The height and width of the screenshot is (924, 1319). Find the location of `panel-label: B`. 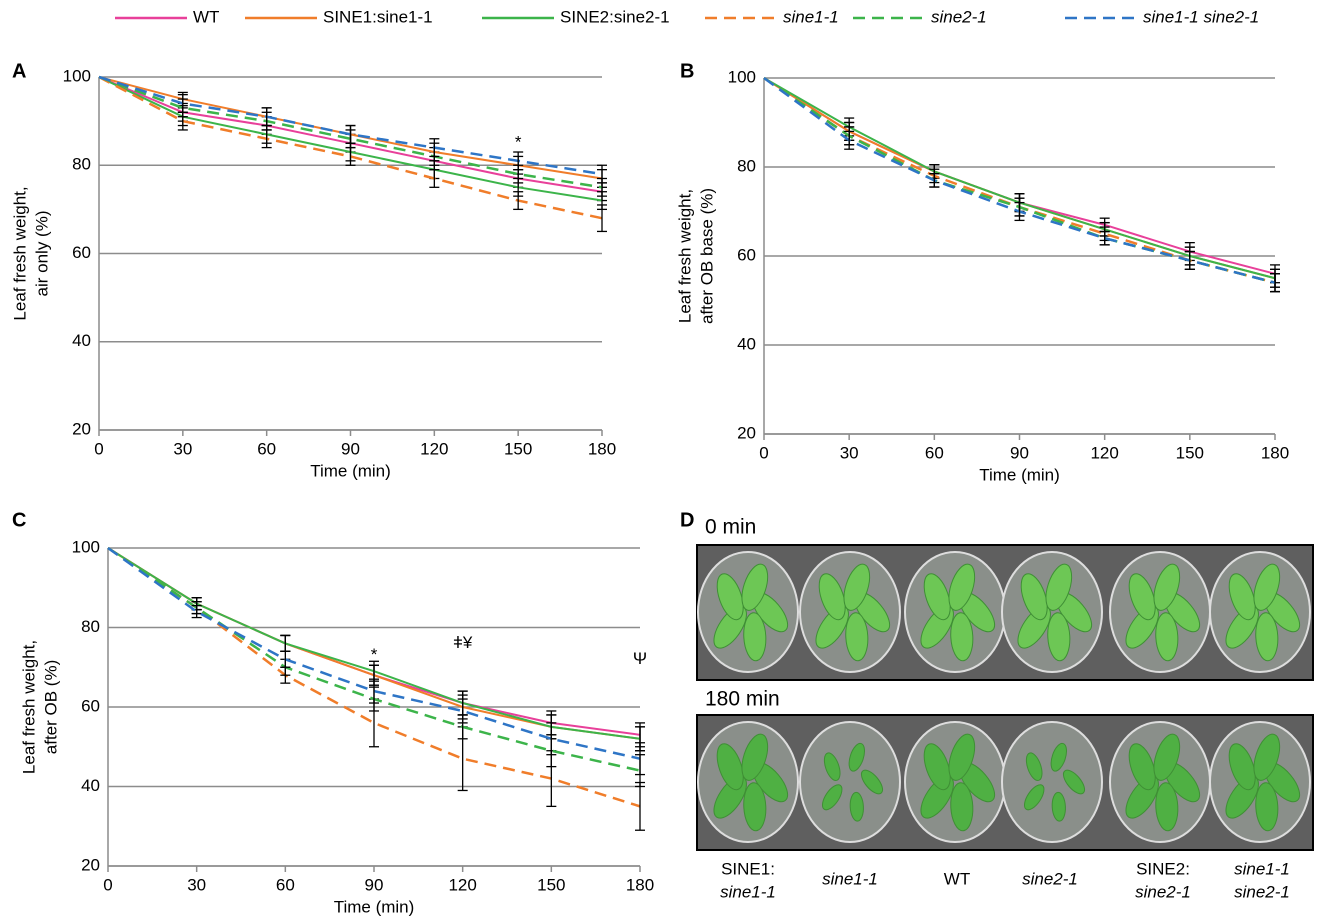

panel-label: B is located at coordinates (687, 71).